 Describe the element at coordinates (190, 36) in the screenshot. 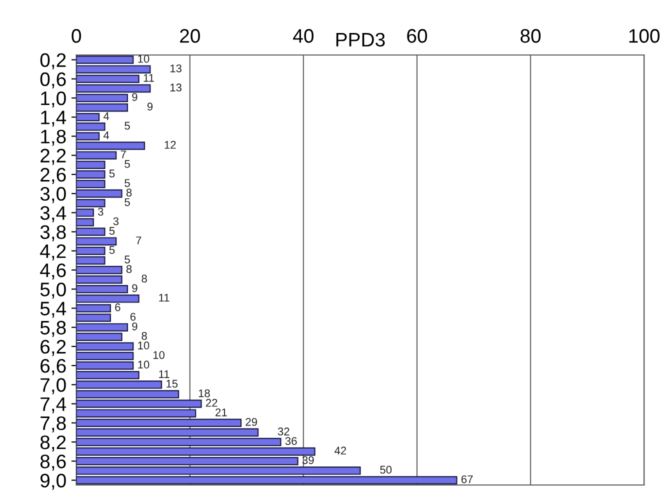

I see `x-tick-label: 20` at that location.